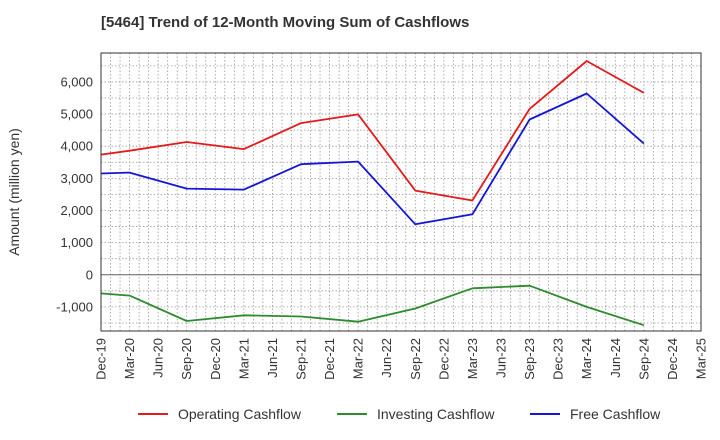 Image resolution: width=720 pixels, height=440 pixels. I want to click on x-tick-label: Jun-22, so click(386, 358).